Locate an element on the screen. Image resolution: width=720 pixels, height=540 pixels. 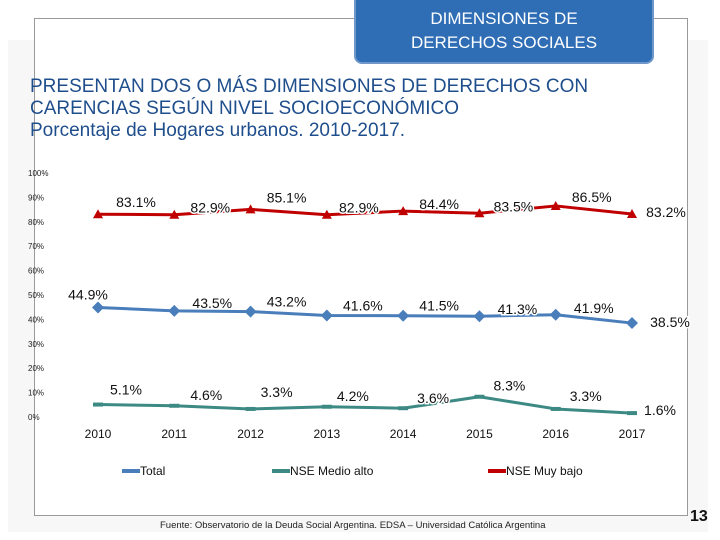
x-tick-label: 2011 is located at coordinates (174, 434).